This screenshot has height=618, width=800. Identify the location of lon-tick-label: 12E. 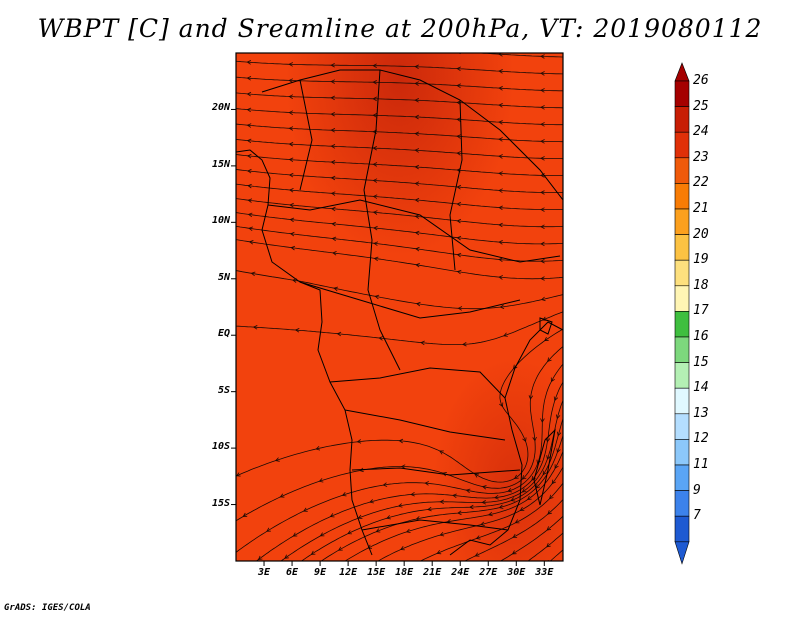
(348, 572).